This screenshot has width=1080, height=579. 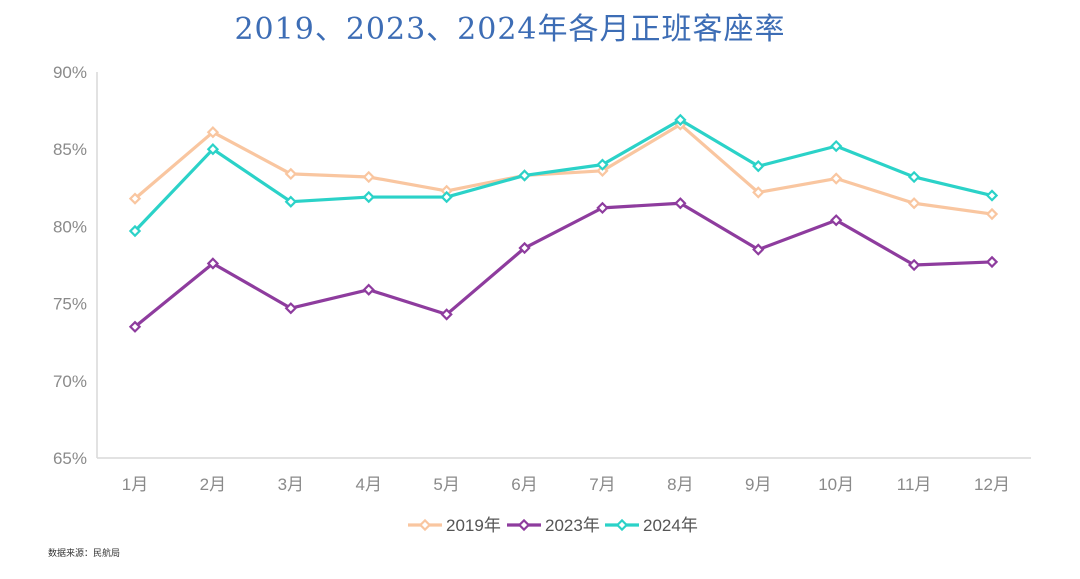 What do you see at coordinates (473, 525) in the screenshot?
I see `legend-label: 2019年` at bounding box center [473, 525].